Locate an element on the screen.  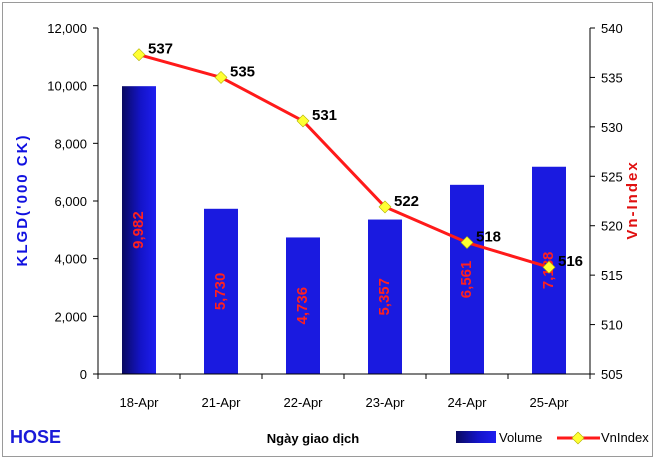
x-axis-label: Ngày giao dịch is located at coordinates (313, 438).